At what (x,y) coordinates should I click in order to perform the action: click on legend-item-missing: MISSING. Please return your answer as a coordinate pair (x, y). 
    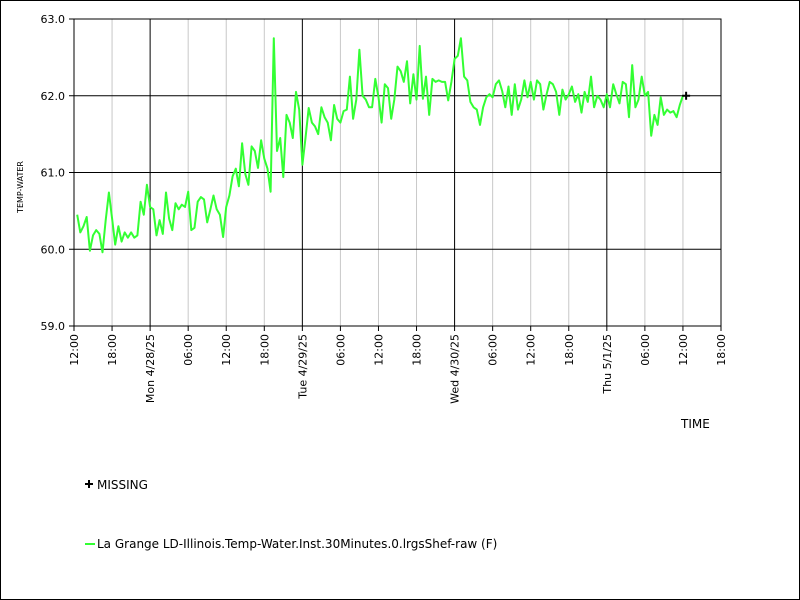
    Looking at the image, I should click on (116, 485).